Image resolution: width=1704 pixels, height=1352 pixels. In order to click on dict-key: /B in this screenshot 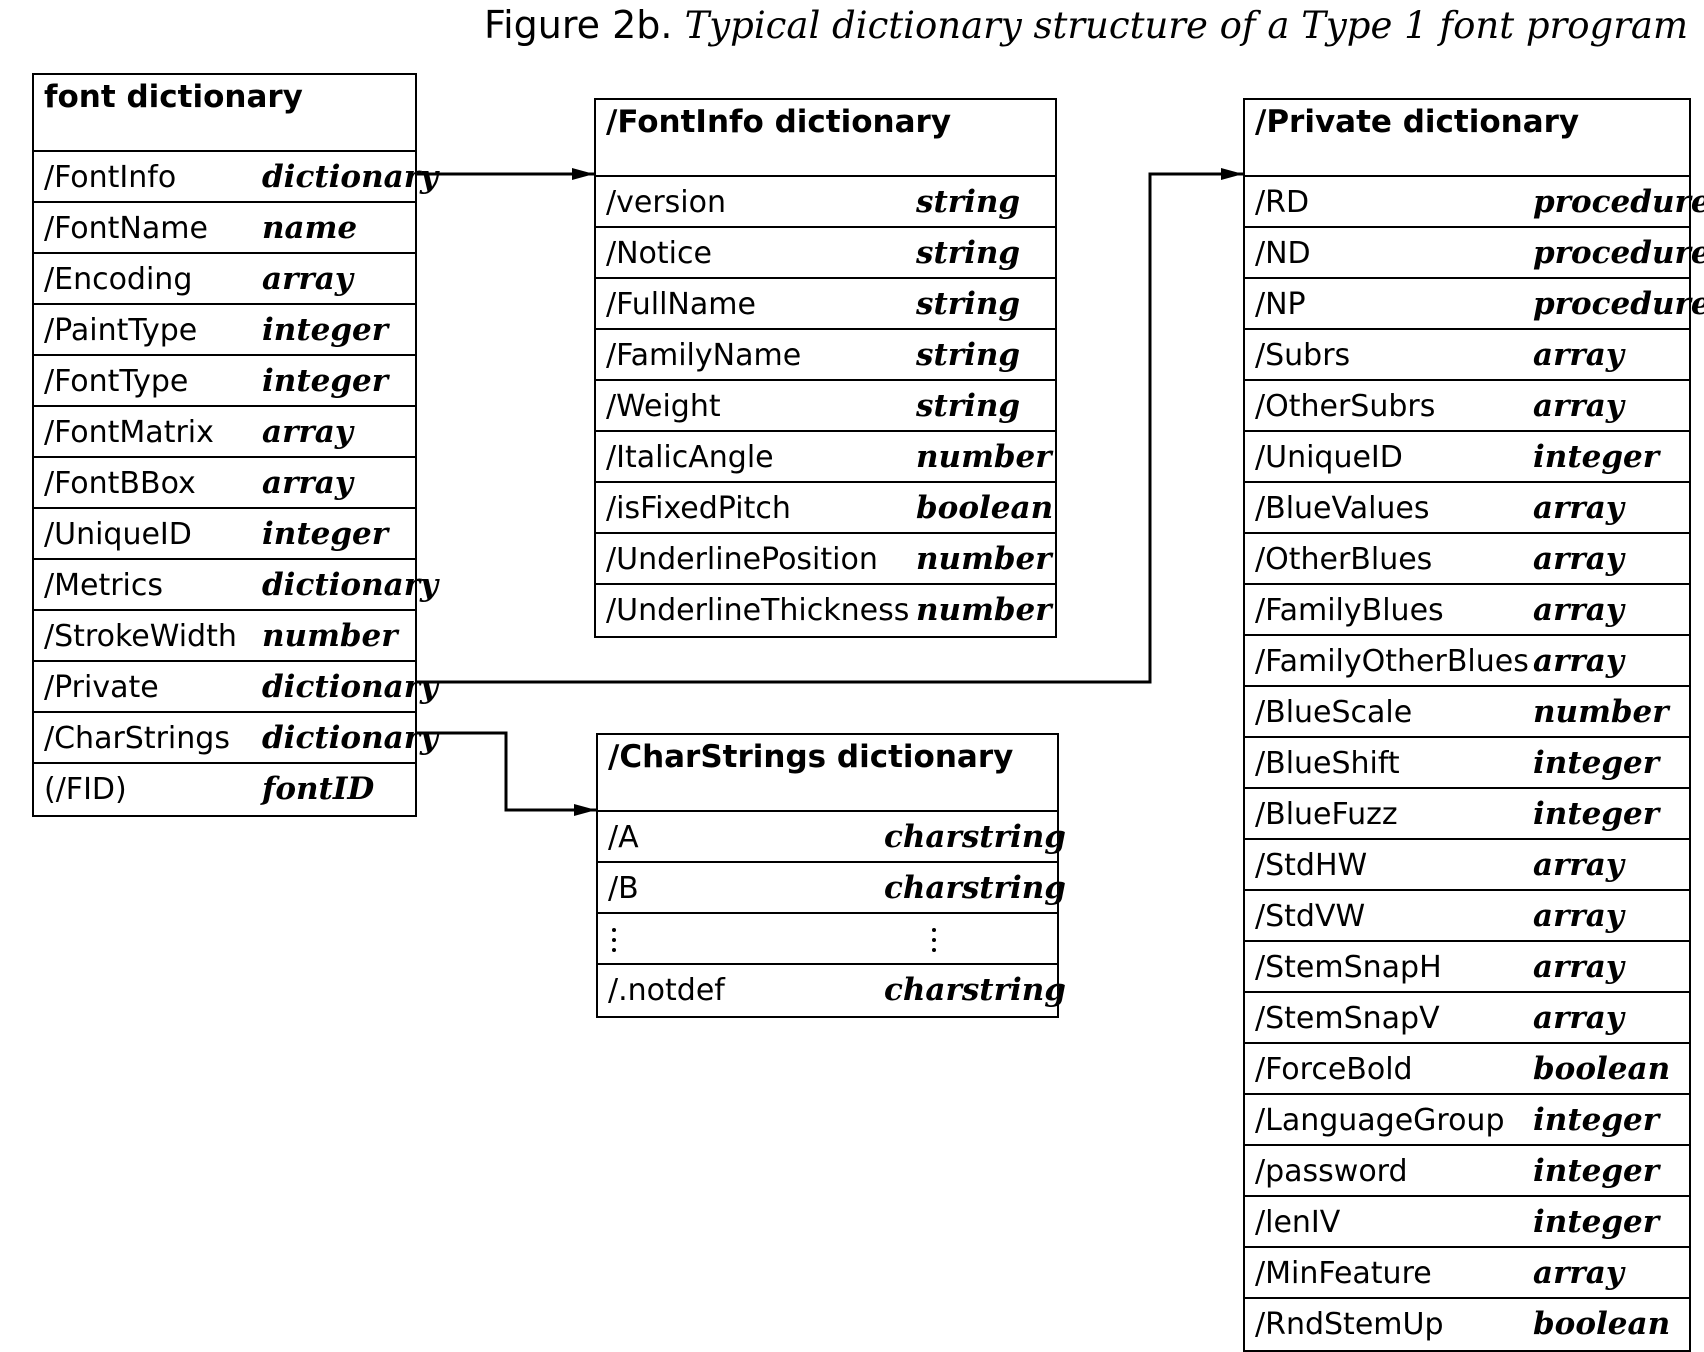, I will do `click(623, 888)`.